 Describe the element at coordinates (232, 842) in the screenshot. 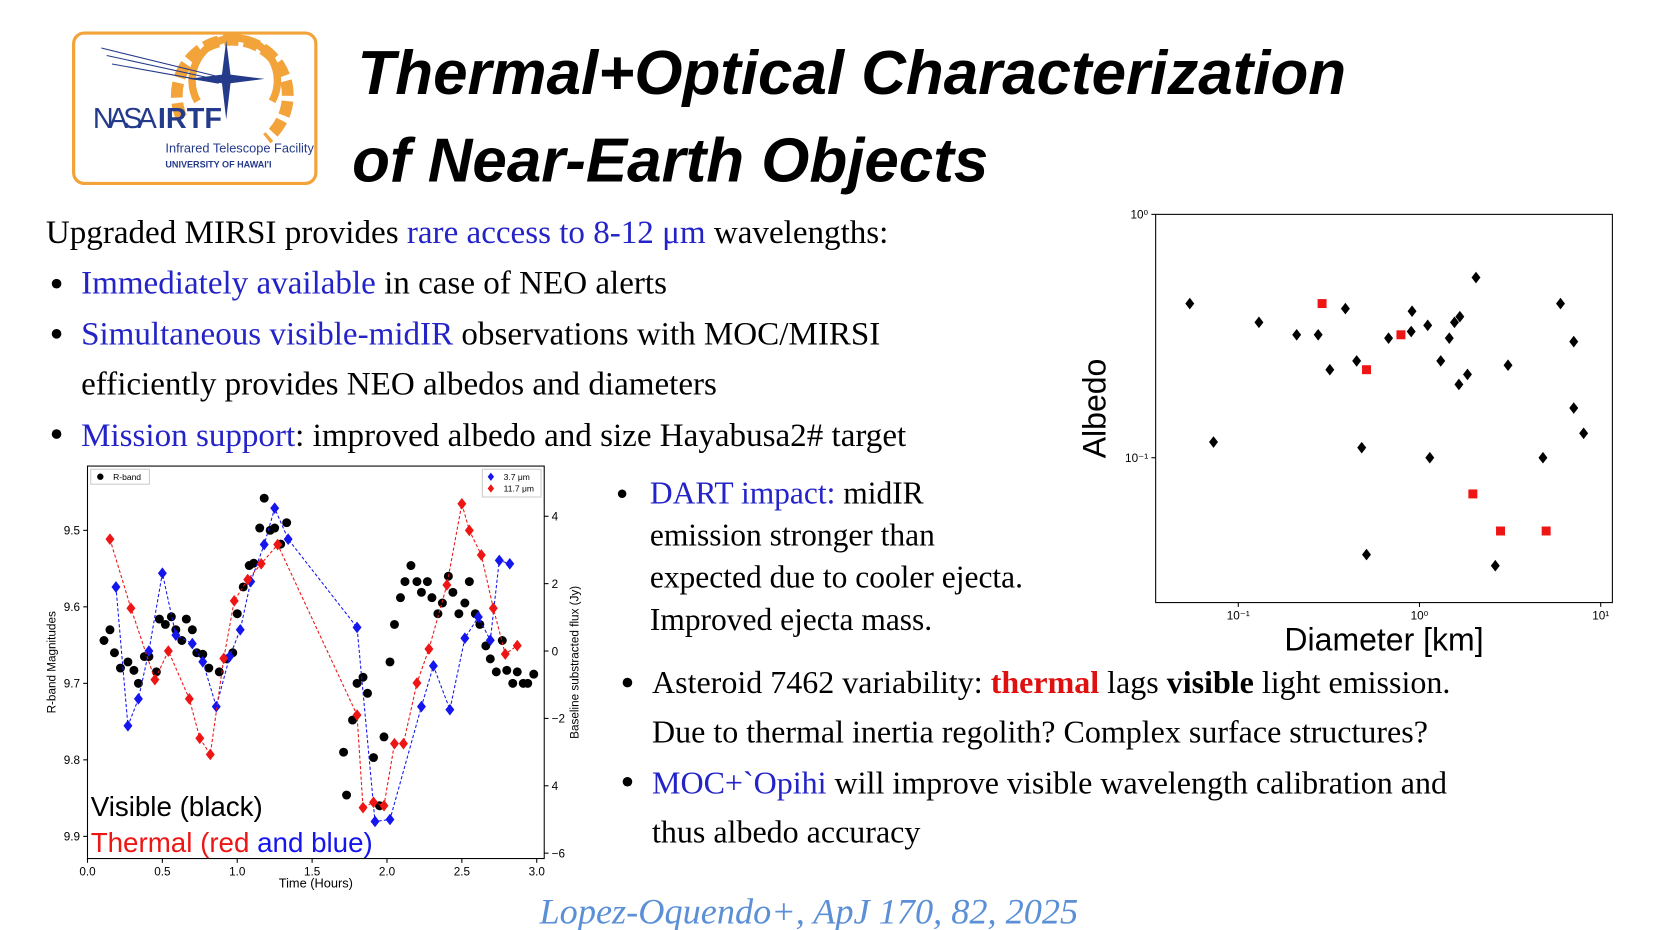

I see `annotation: Thermal (red and blue)` at that location.